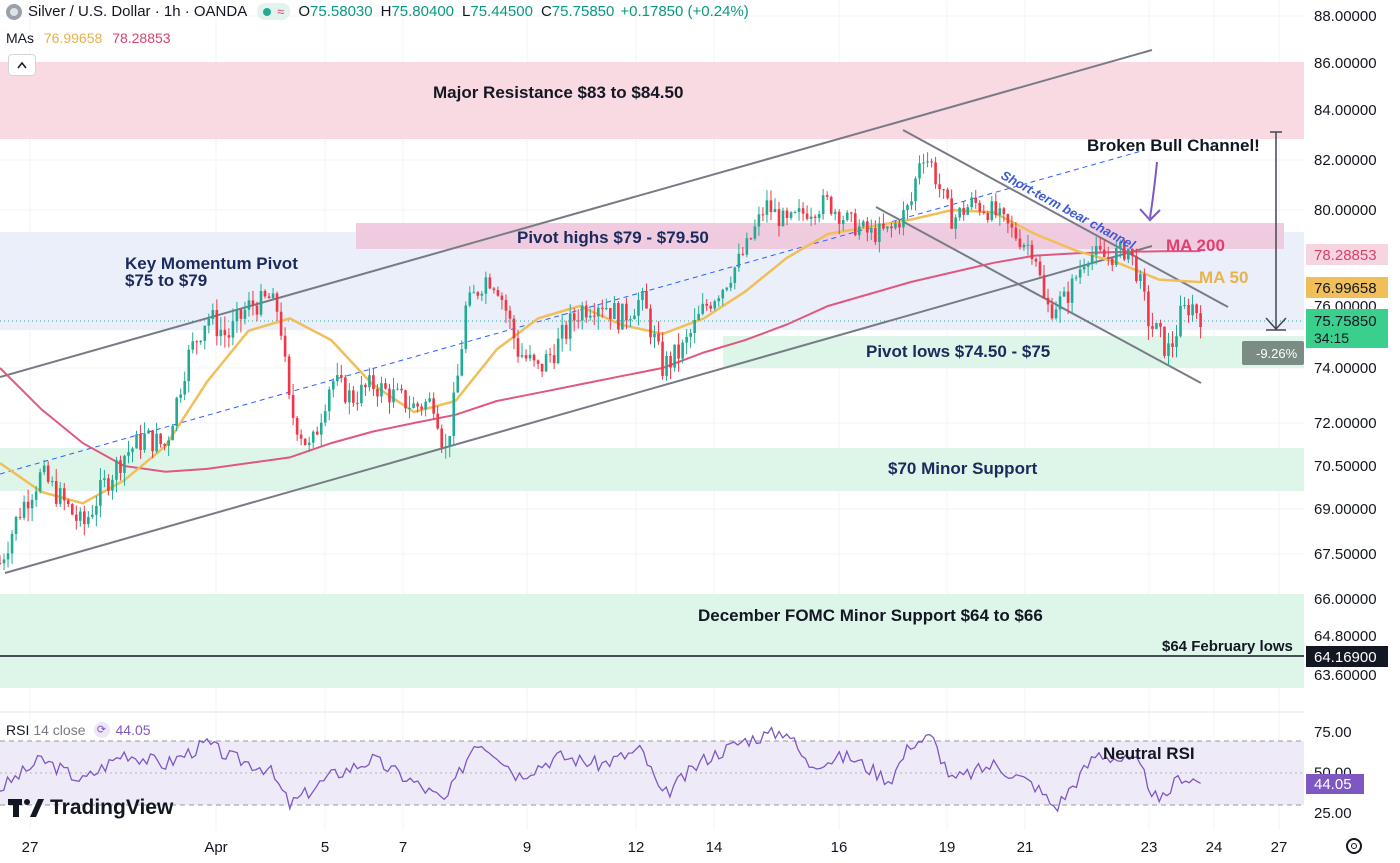 This screenshot has width=1400, height=863. I want to click on chevron-up-icon, so click(22, 65).